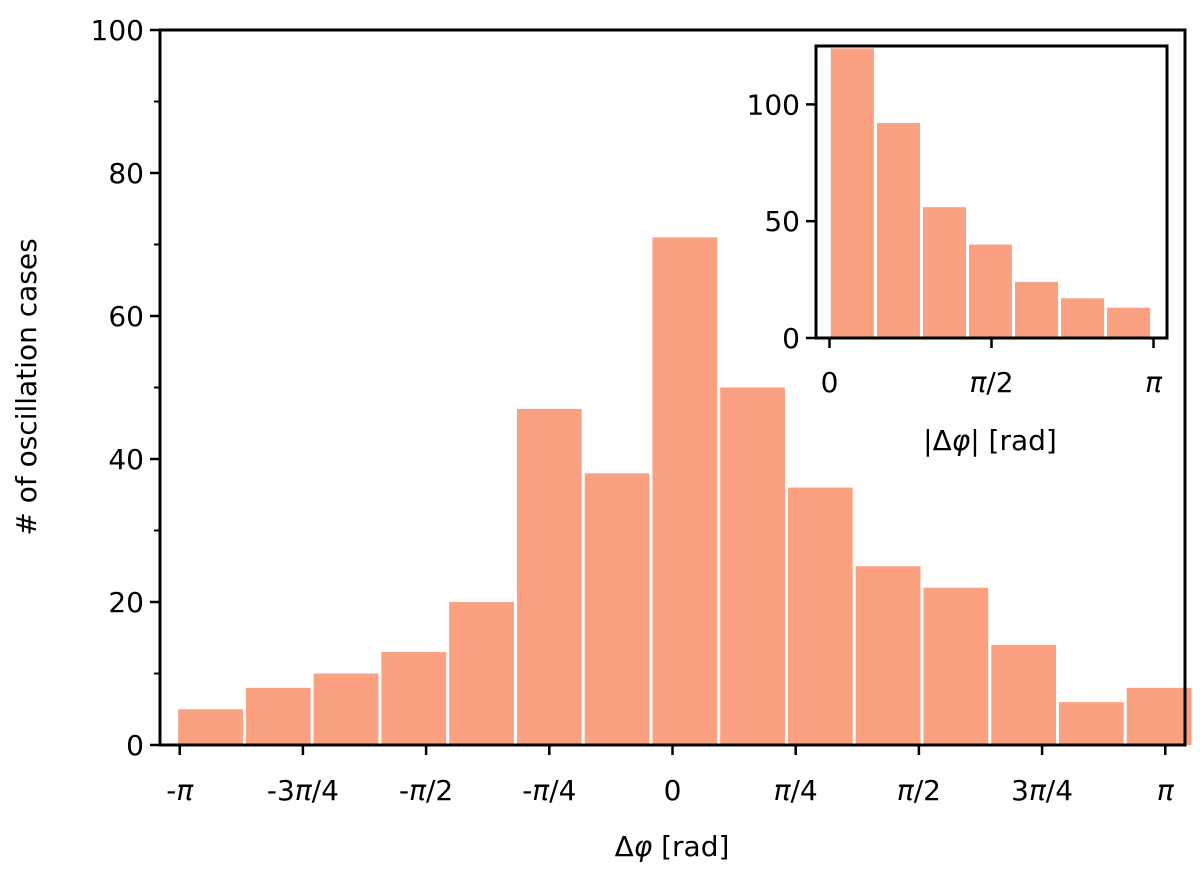 The image size is (1200, 872). Describe the element at coordinates (549, 790) in the screenshot. I see `x-tick-label: -π/4` at that location.